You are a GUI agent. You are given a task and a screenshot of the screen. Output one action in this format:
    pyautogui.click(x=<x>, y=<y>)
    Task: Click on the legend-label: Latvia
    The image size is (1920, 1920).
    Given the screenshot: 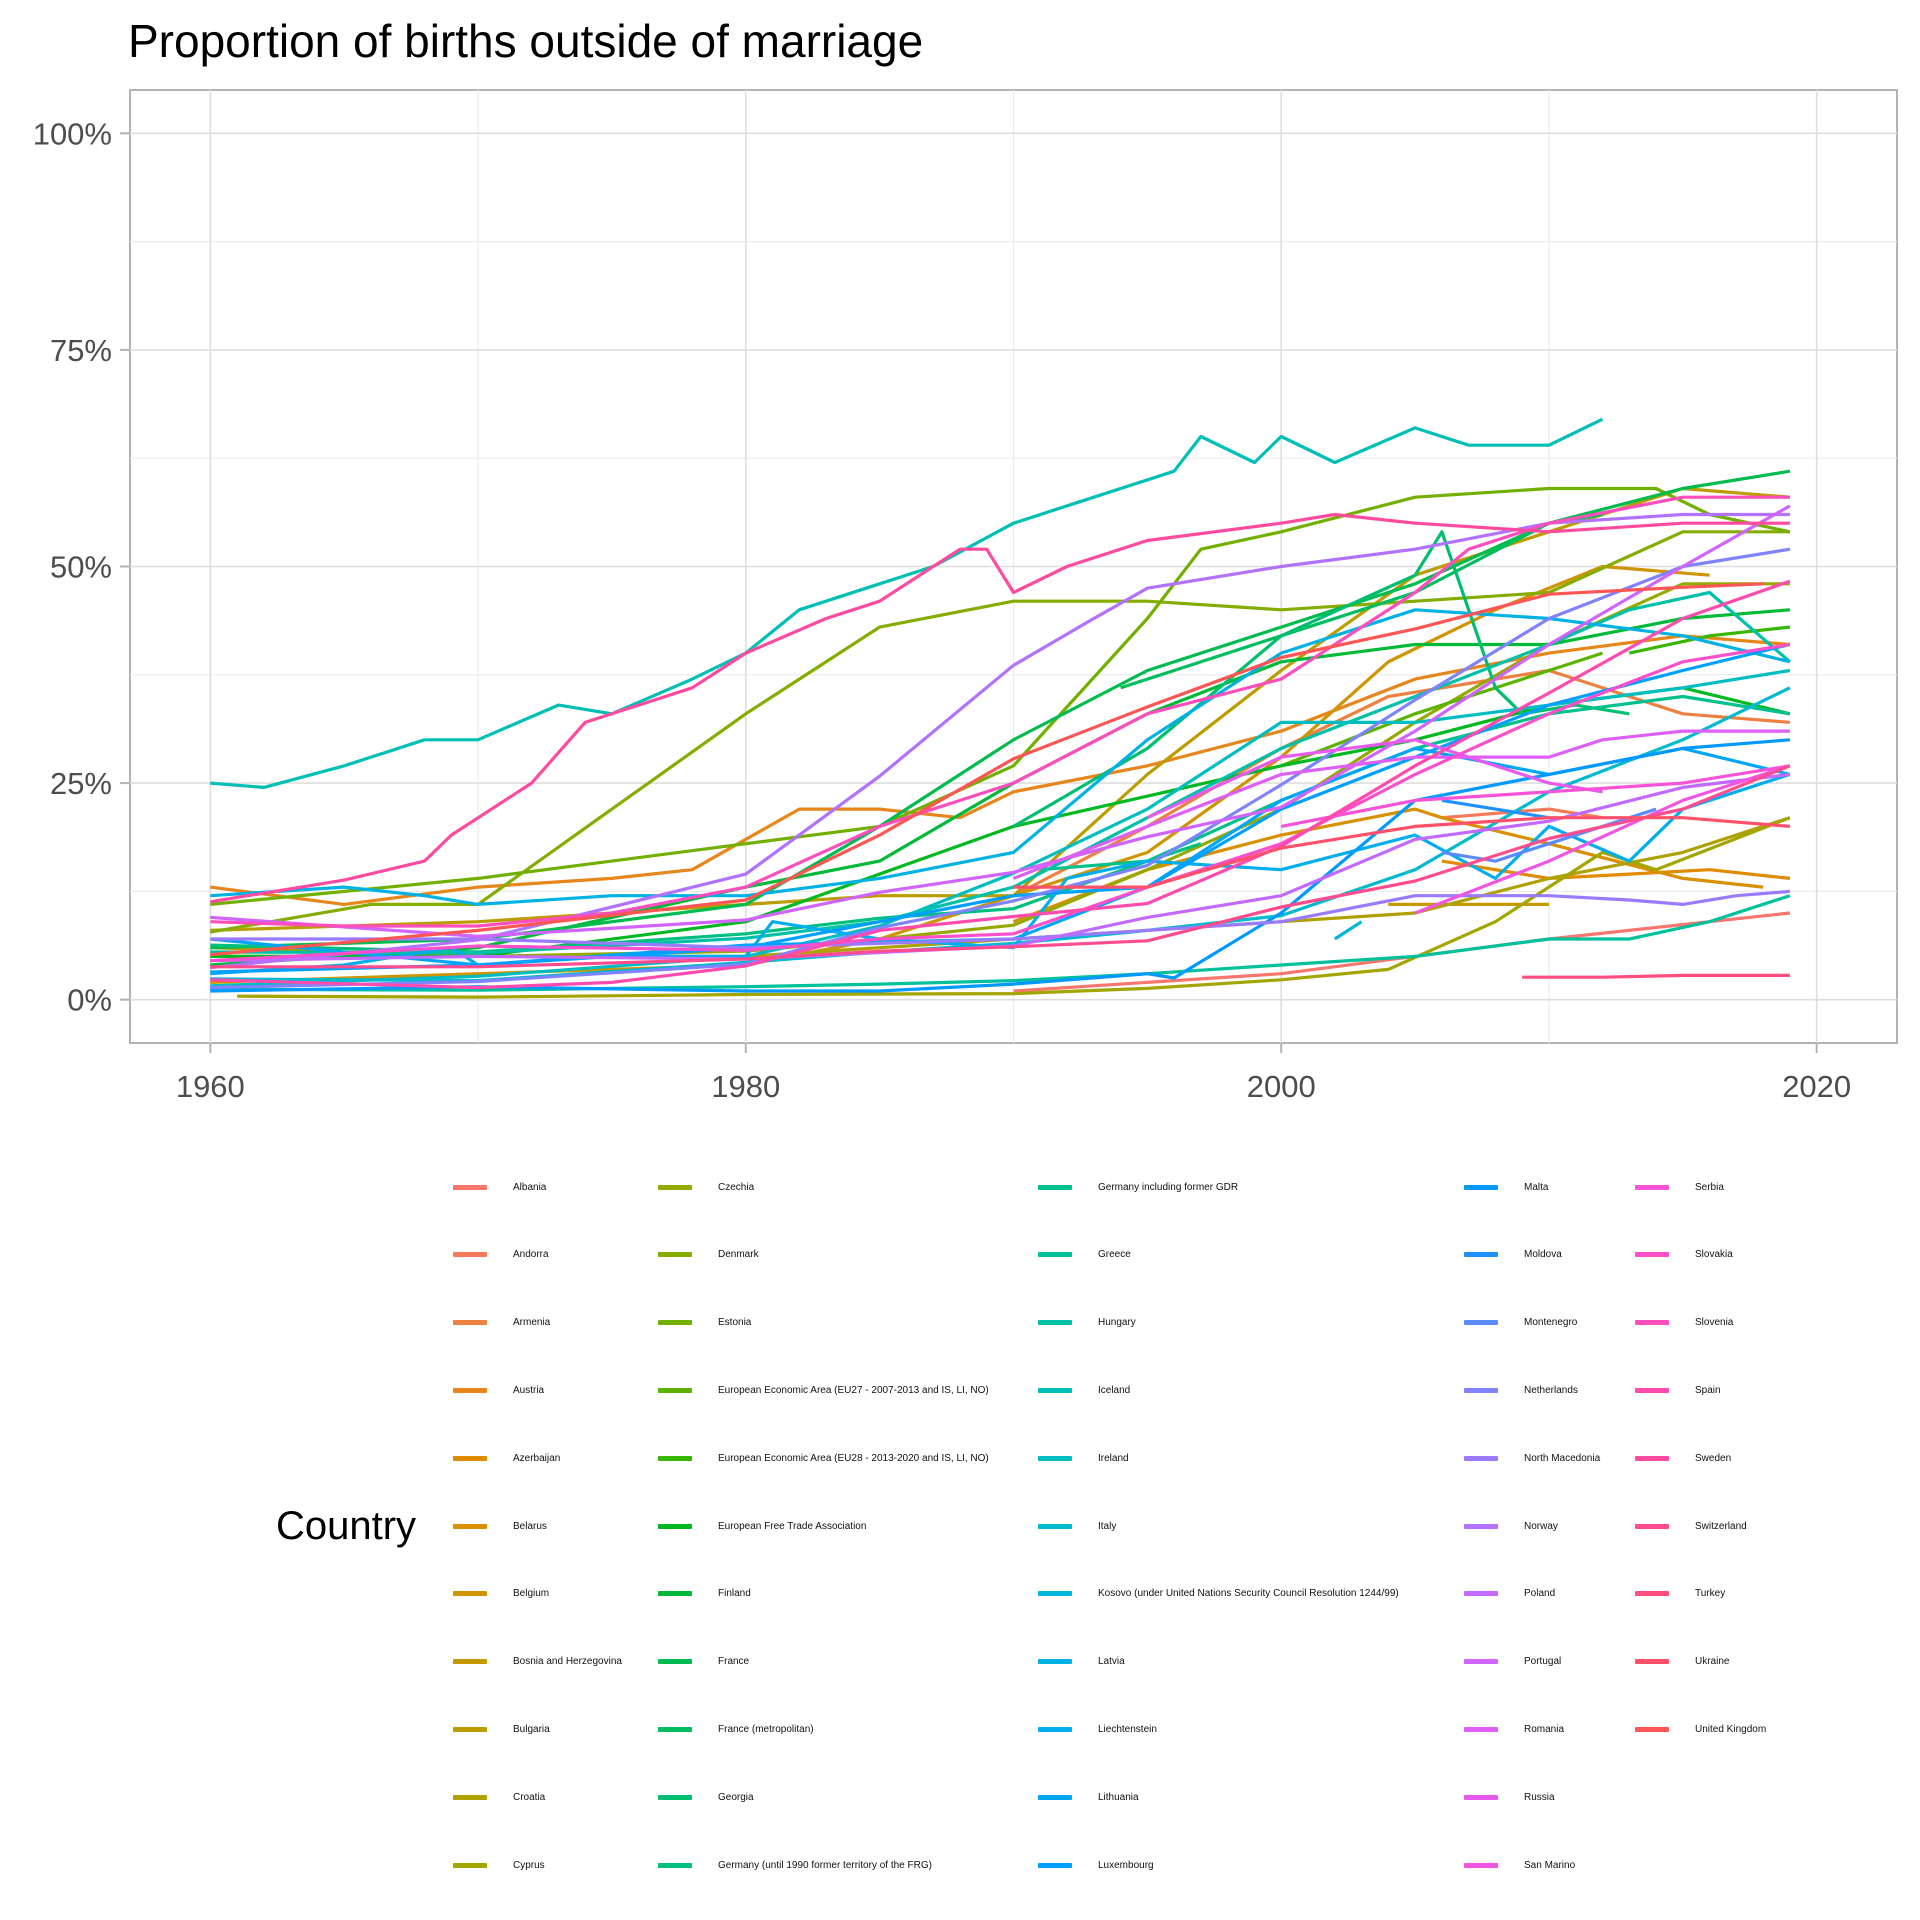 What is the action you would take?
    pyautogui.click(x=1111, y=1662)
    